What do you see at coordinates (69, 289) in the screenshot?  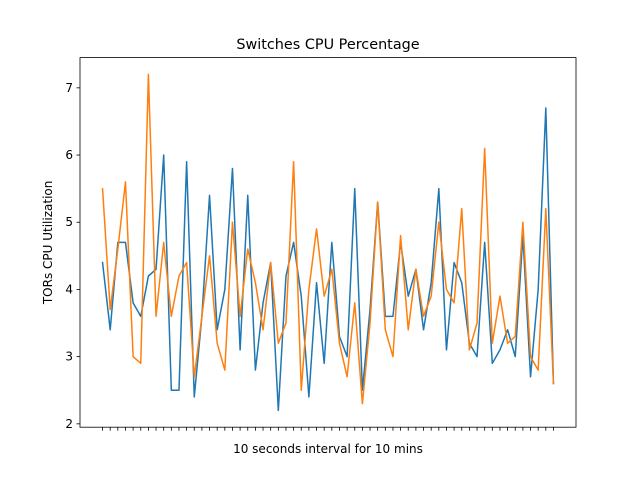 I see `y-tick-label: 4` at bounding box center [69, 289].